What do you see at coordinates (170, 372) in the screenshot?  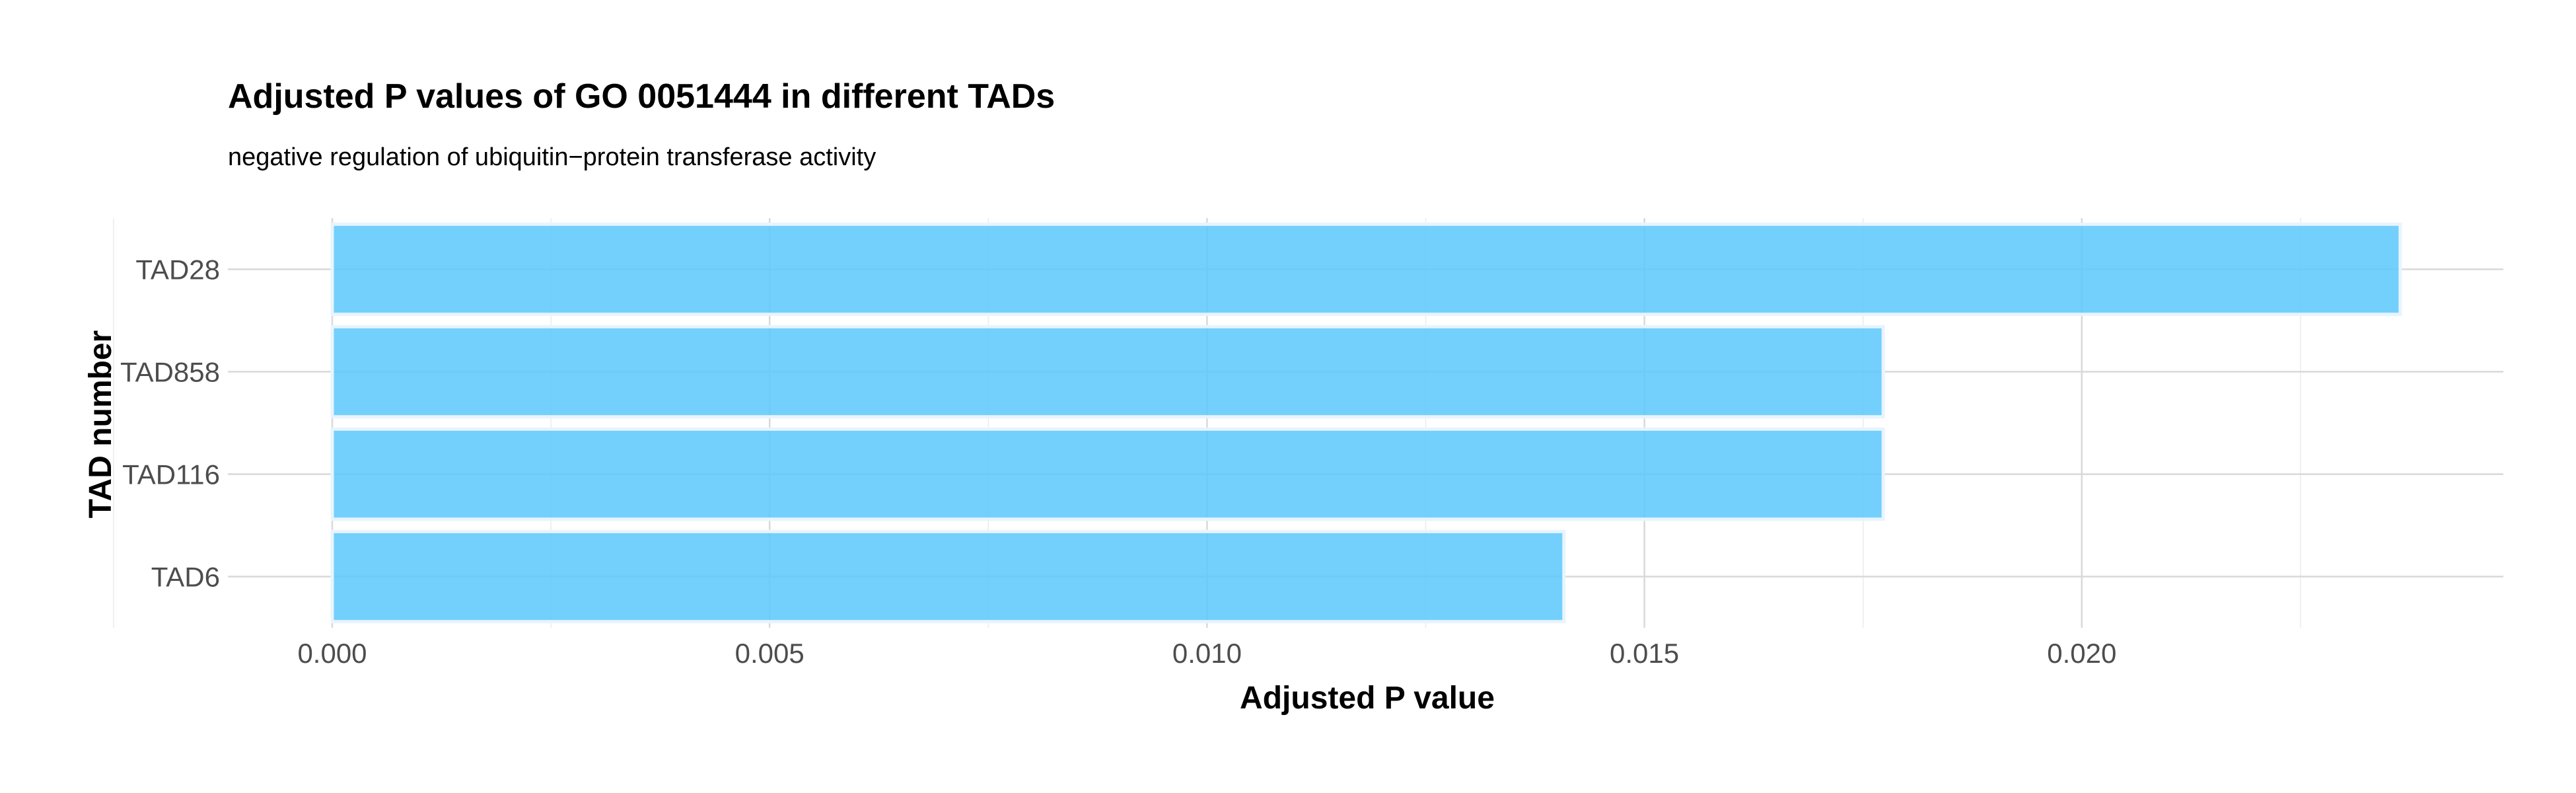 I see `y-tick-label: TAD858` at bounding box center [170, 372].